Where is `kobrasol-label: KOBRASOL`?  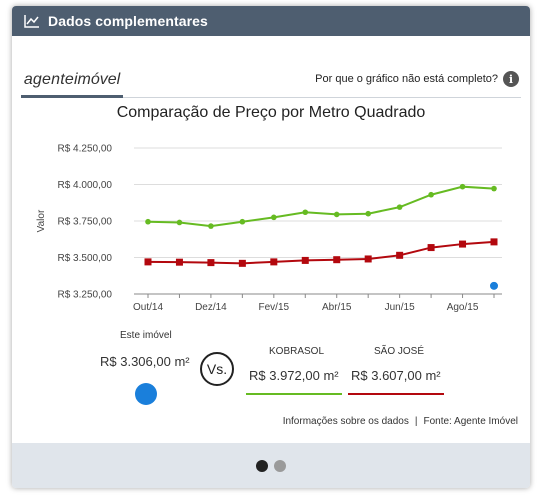
kobrasol-label: KOBRASOL is located at coordinates (297, 351).